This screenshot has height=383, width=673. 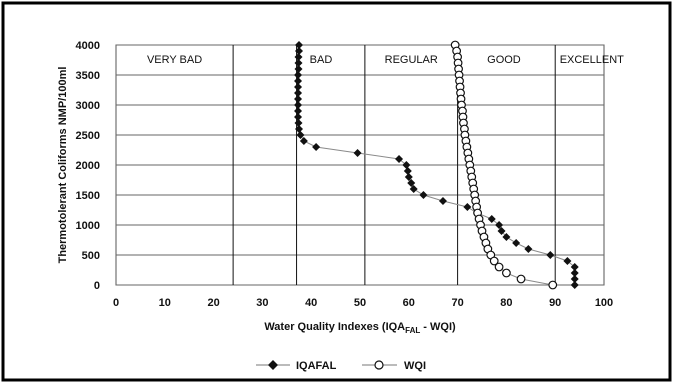 I want to click on y-tick-label: 500, so click(x=91, y=256).